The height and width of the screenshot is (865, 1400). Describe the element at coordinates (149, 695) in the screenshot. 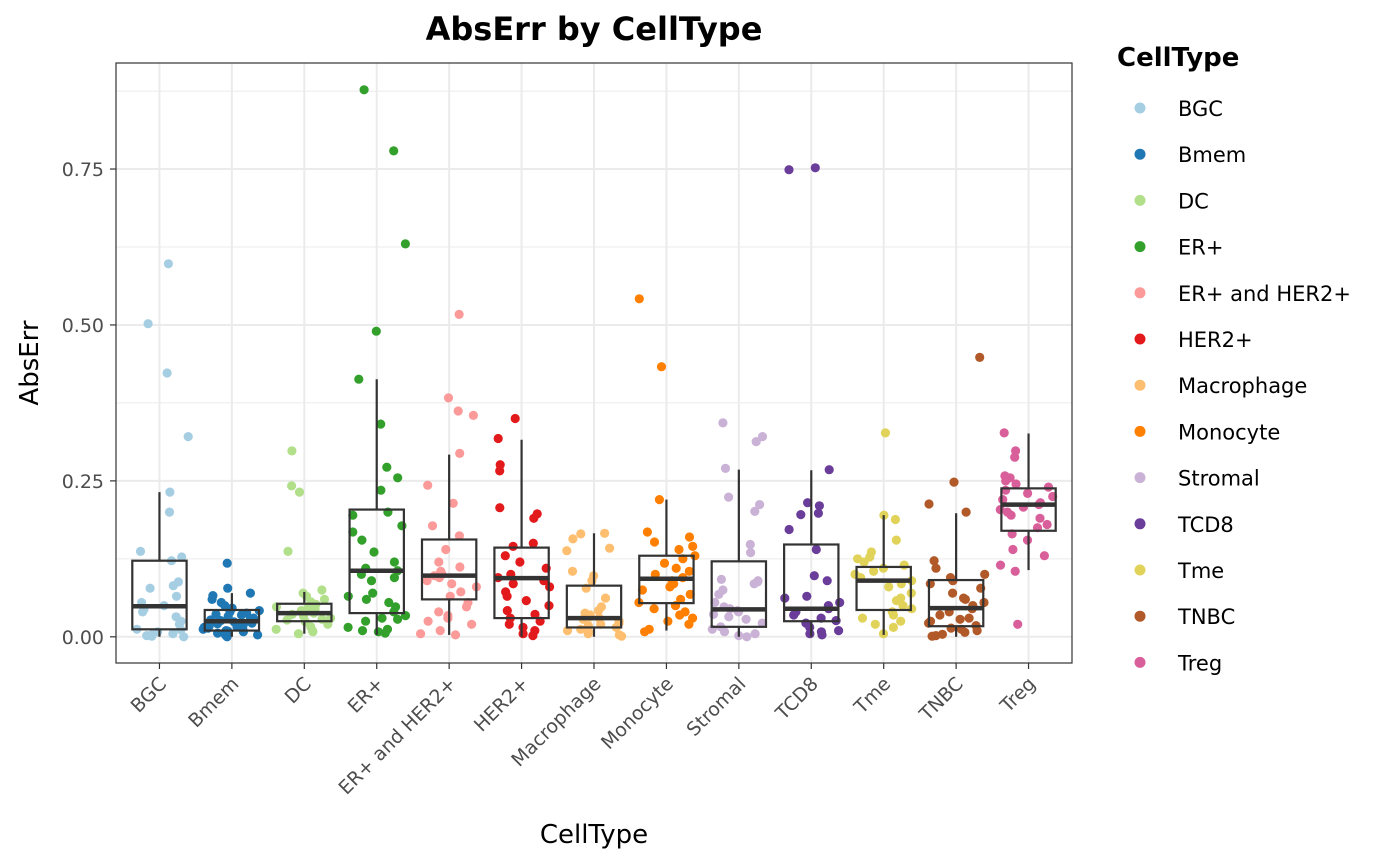

I see `x-tick-label: BGC` at that location.